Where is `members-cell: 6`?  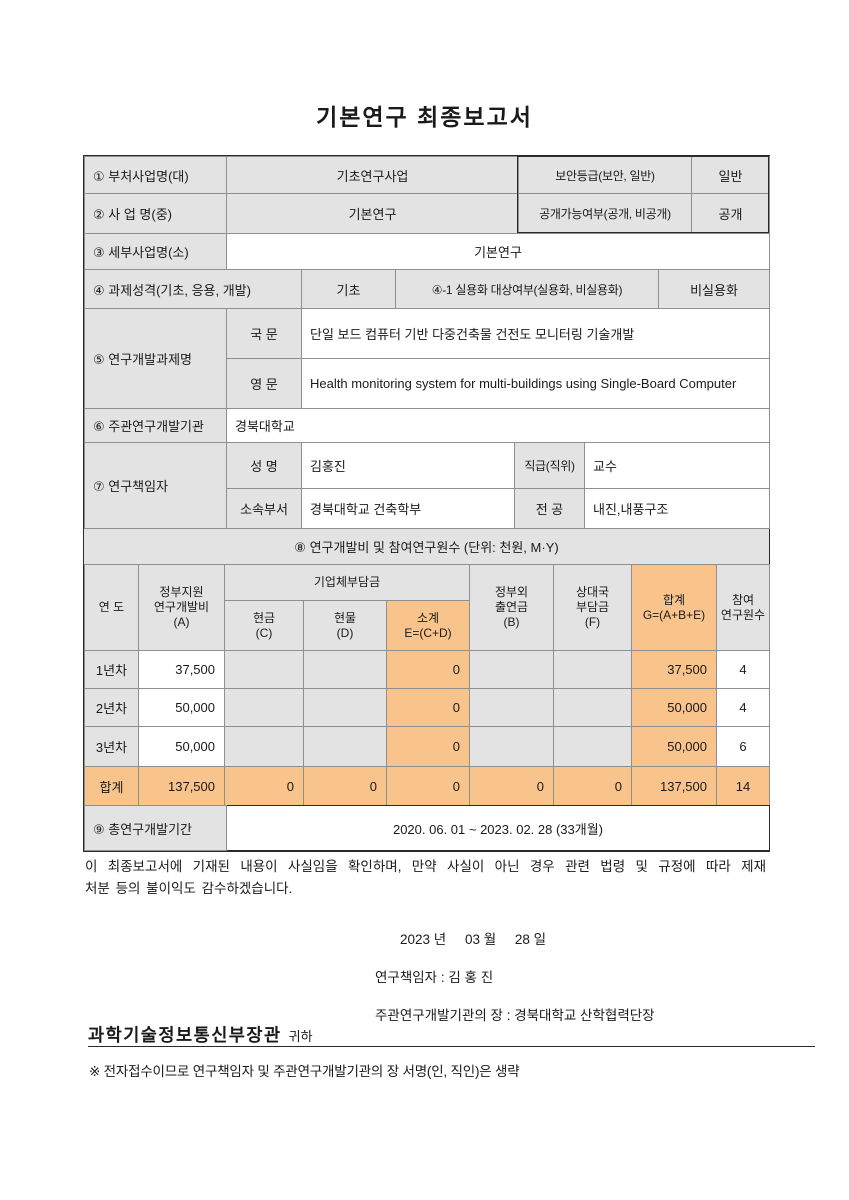 members-cell: 6 is located at coordinates (743, 746).